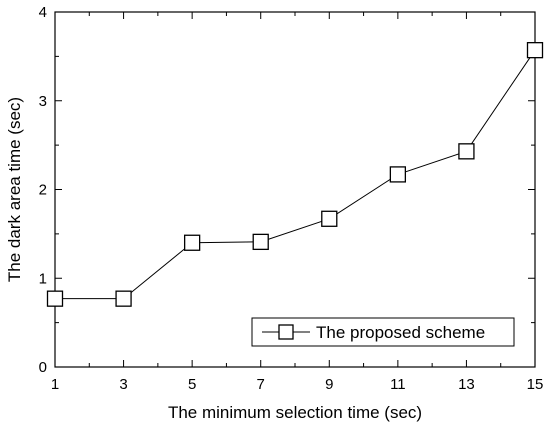 The width and height of the screenshot is (550, 437). What do you see at coordinates (43, 101) in the screenshot?
I see `y-tick-label: 3` at bounding box center [43, 101].